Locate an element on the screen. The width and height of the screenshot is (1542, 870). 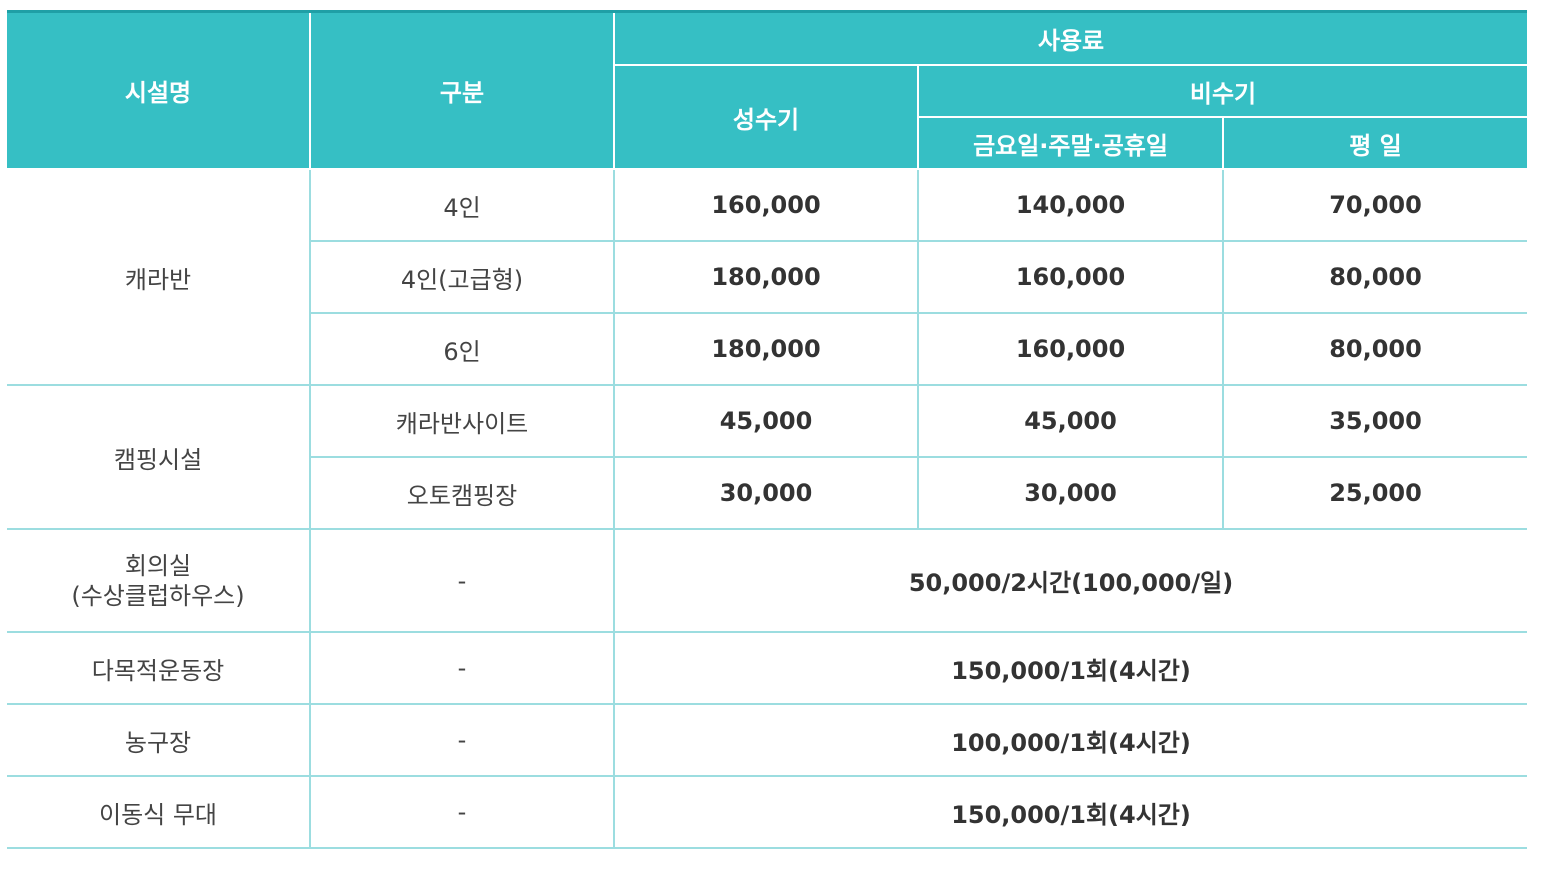
facility-name: 캠핑시설 is located at coordinates (159, 457).